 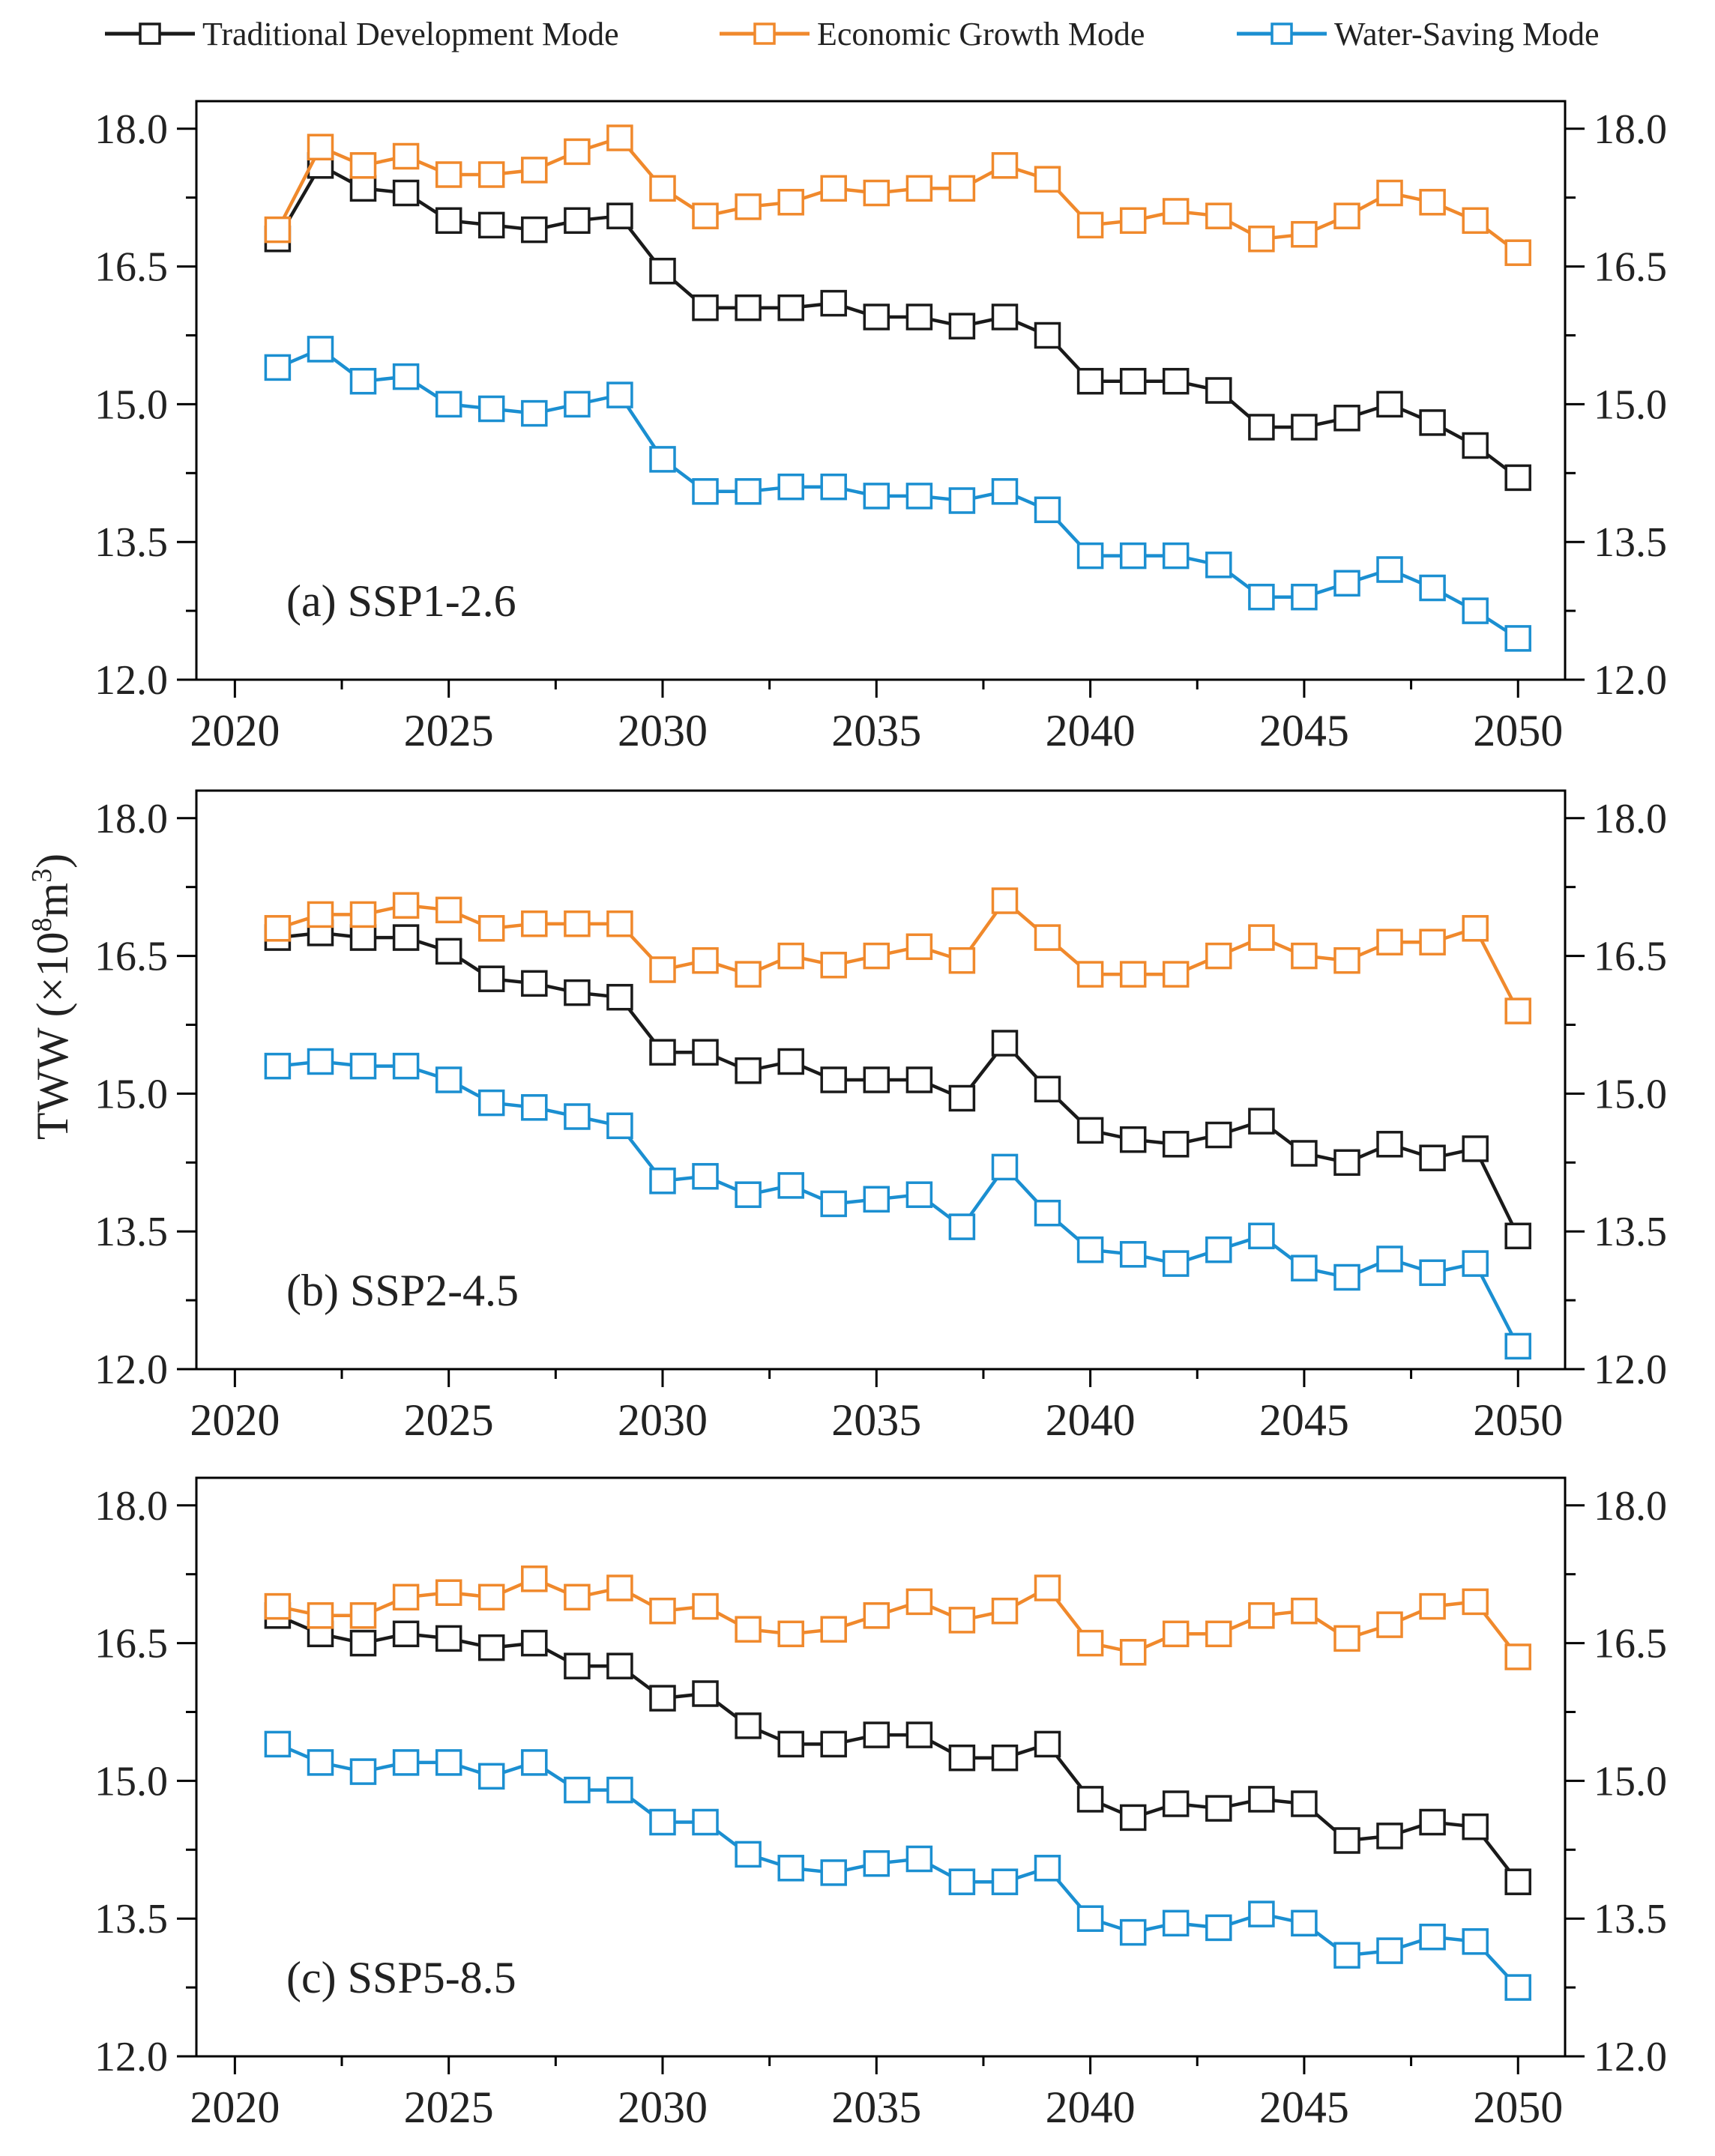 What do you see at coordinates (1631, 819) in the screenshot?
I see `y-tick-label-right: 18.0` at bounding box center [1631, 819].